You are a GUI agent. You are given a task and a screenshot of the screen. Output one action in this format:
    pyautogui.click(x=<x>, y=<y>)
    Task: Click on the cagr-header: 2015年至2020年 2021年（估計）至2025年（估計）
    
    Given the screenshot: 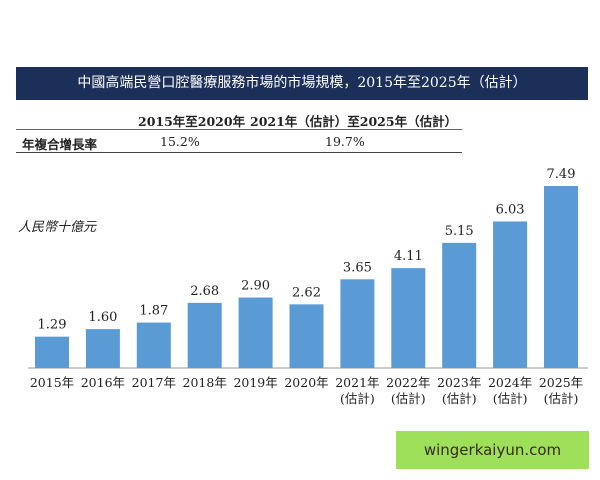 What is the action you would take?
    pyautogui.click(x=239, y=120)
    